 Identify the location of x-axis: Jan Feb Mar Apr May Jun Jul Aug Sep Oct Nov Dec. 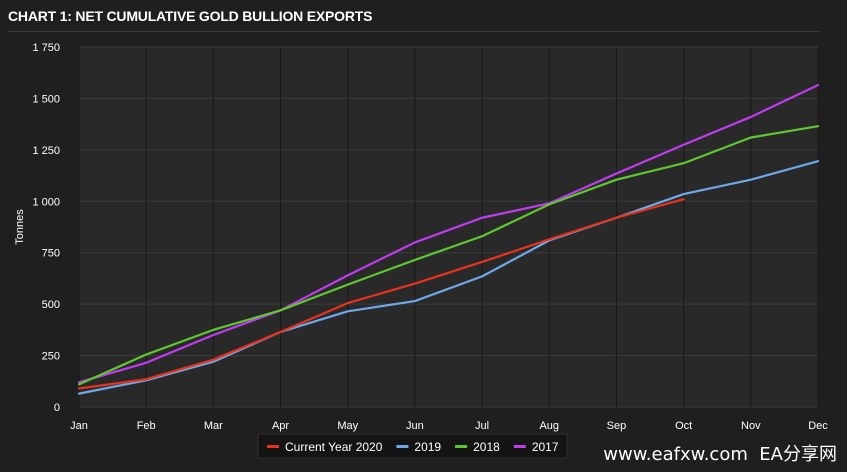
(449, 426).